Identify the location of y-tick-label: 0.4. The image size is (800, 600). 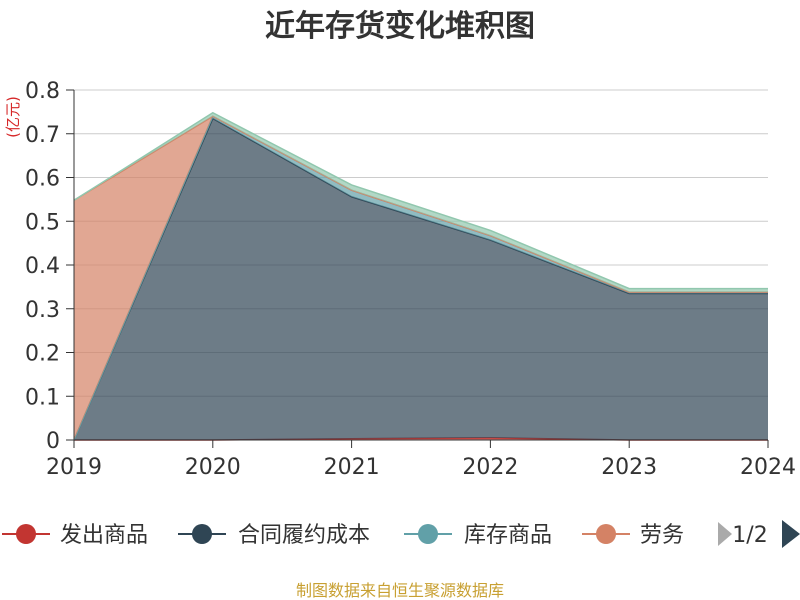
(42, 266).